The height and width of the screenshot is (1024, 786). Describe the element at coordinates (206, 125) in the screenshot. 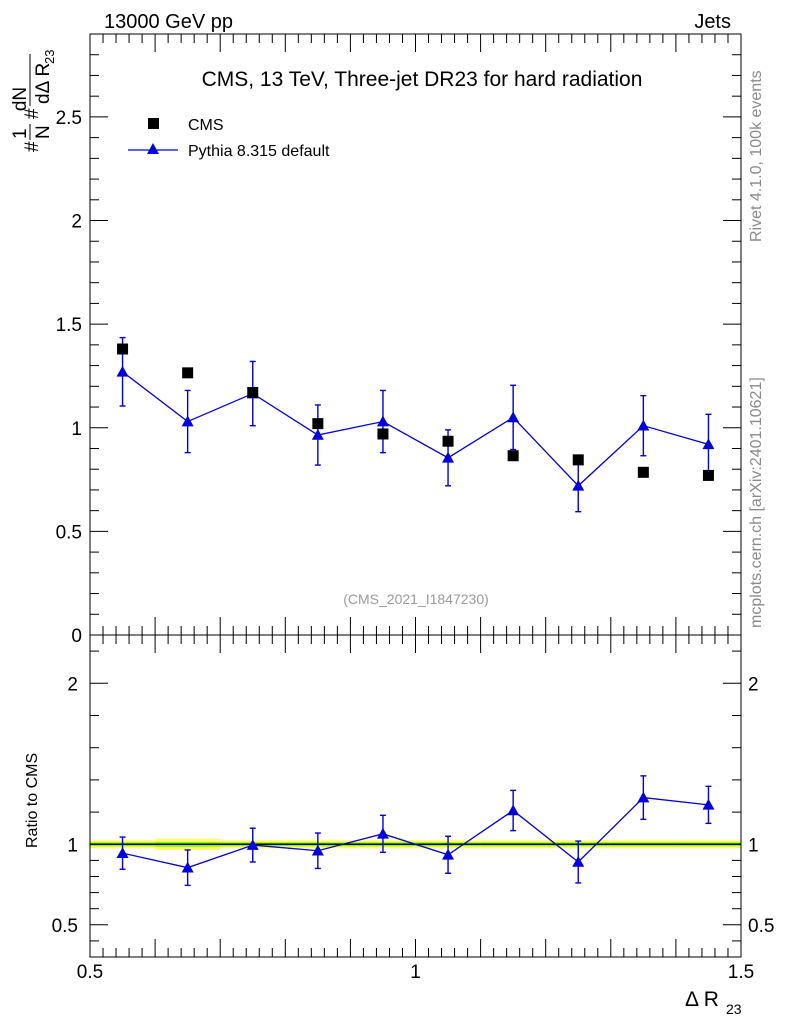

I see `legend-label-cms: CMS` at that location.